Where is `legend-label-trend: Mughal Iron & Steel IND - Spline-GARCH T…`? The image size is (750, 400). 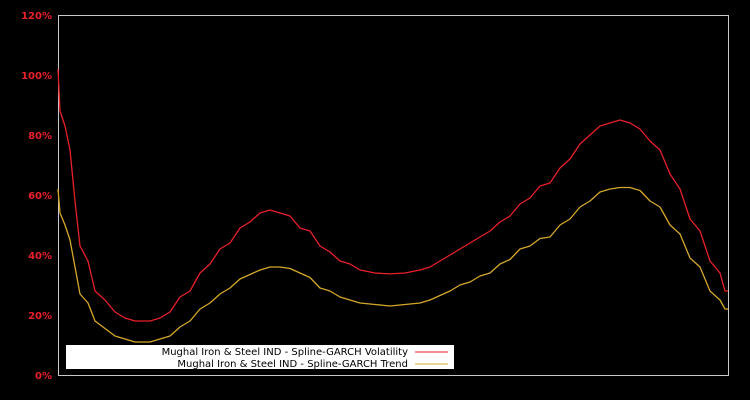
legend-label-trend: Mughal Iron & Steel IND - Spline-GARCH T… is located at coordinates (292, 364).